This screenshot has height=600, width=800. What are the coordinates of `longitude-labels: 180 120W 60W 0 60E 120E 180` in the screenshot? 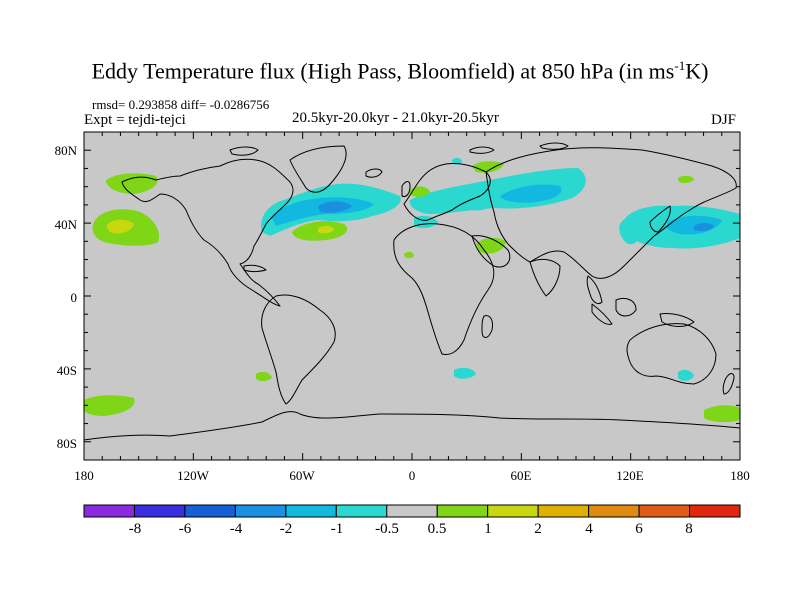 It's located at (412, 475).